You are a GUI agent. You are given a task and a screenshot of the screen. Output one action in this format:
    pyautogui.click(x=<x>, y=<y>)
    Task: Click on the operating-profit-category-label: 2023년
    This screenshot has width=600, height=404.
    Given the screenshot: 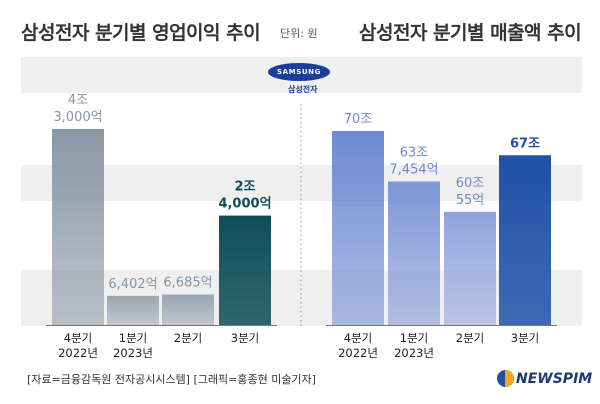 What is the action you would take?
    pyautogui.click(x=133, y=353)
    